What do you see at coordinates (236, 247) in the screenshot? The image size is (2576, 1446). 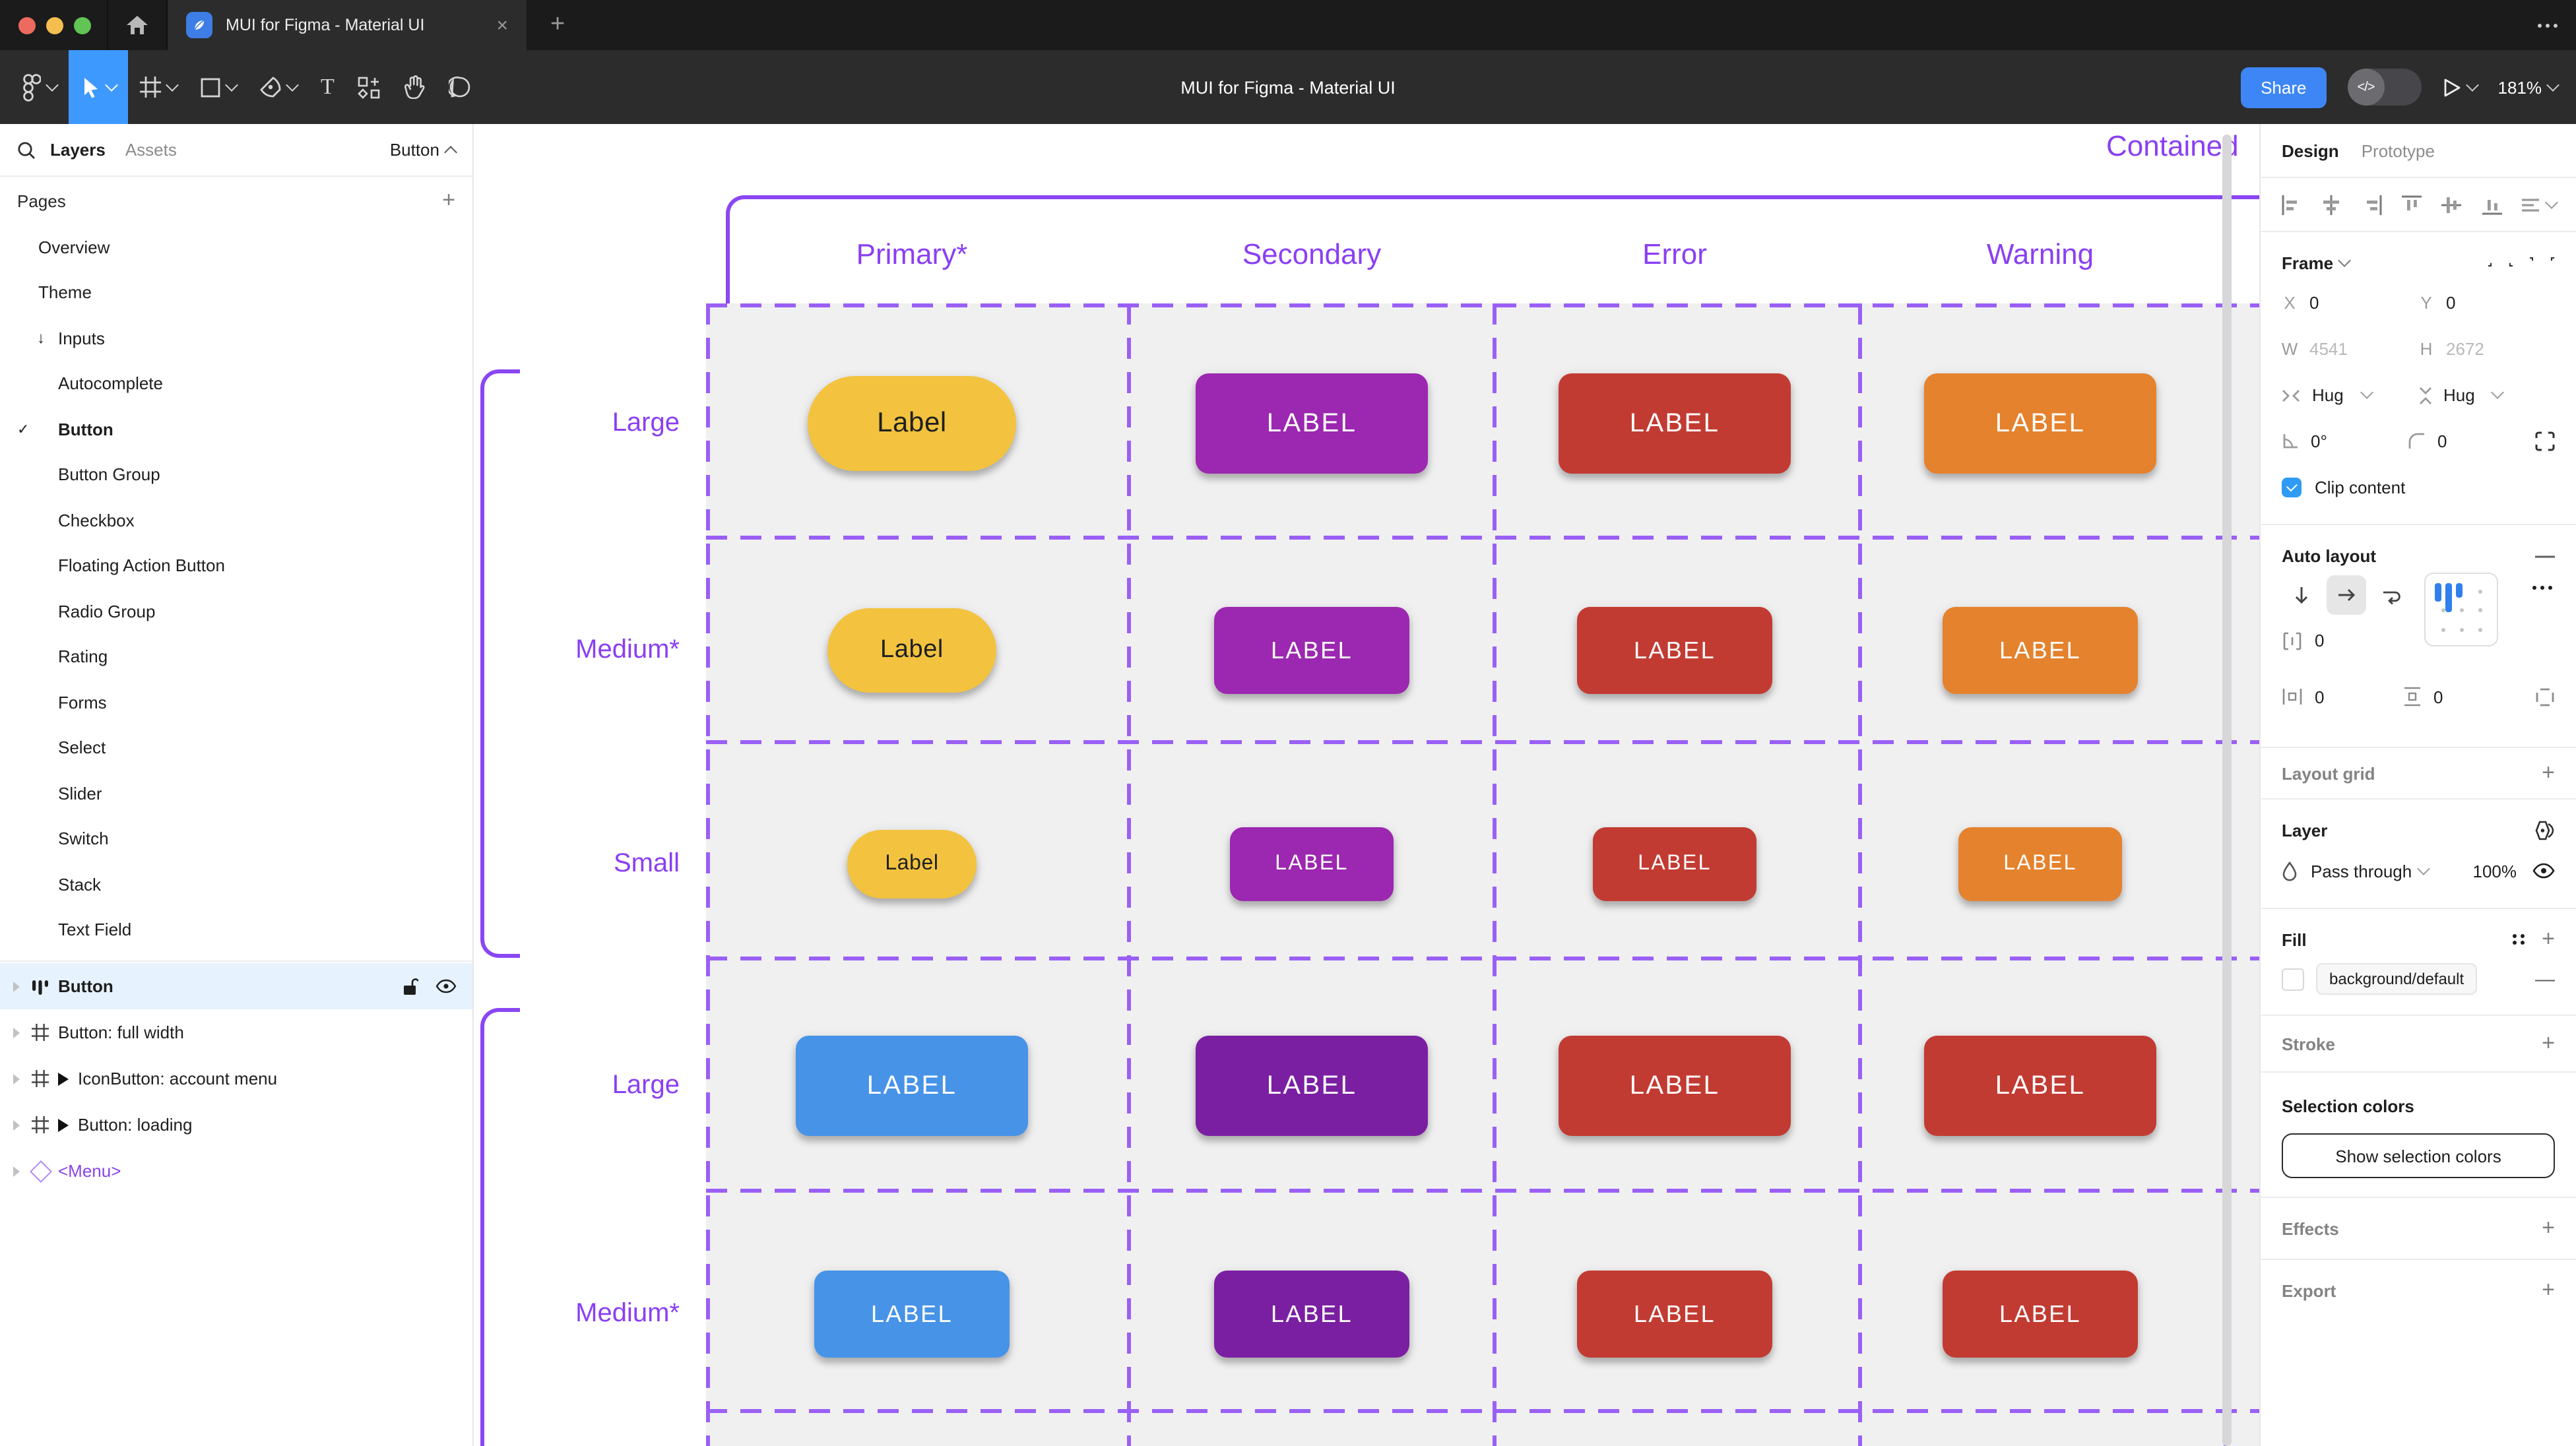 I see `page-item: Overview` at bounding box center [236, 247].